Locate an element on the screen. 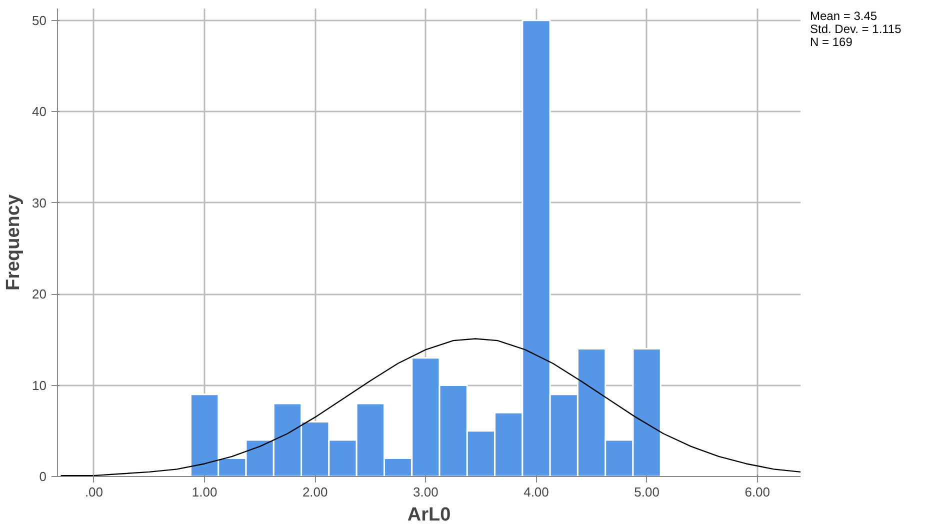 The image size is (931, 528). x-tick-label: 4.00 is located at coordinates (536, 492).